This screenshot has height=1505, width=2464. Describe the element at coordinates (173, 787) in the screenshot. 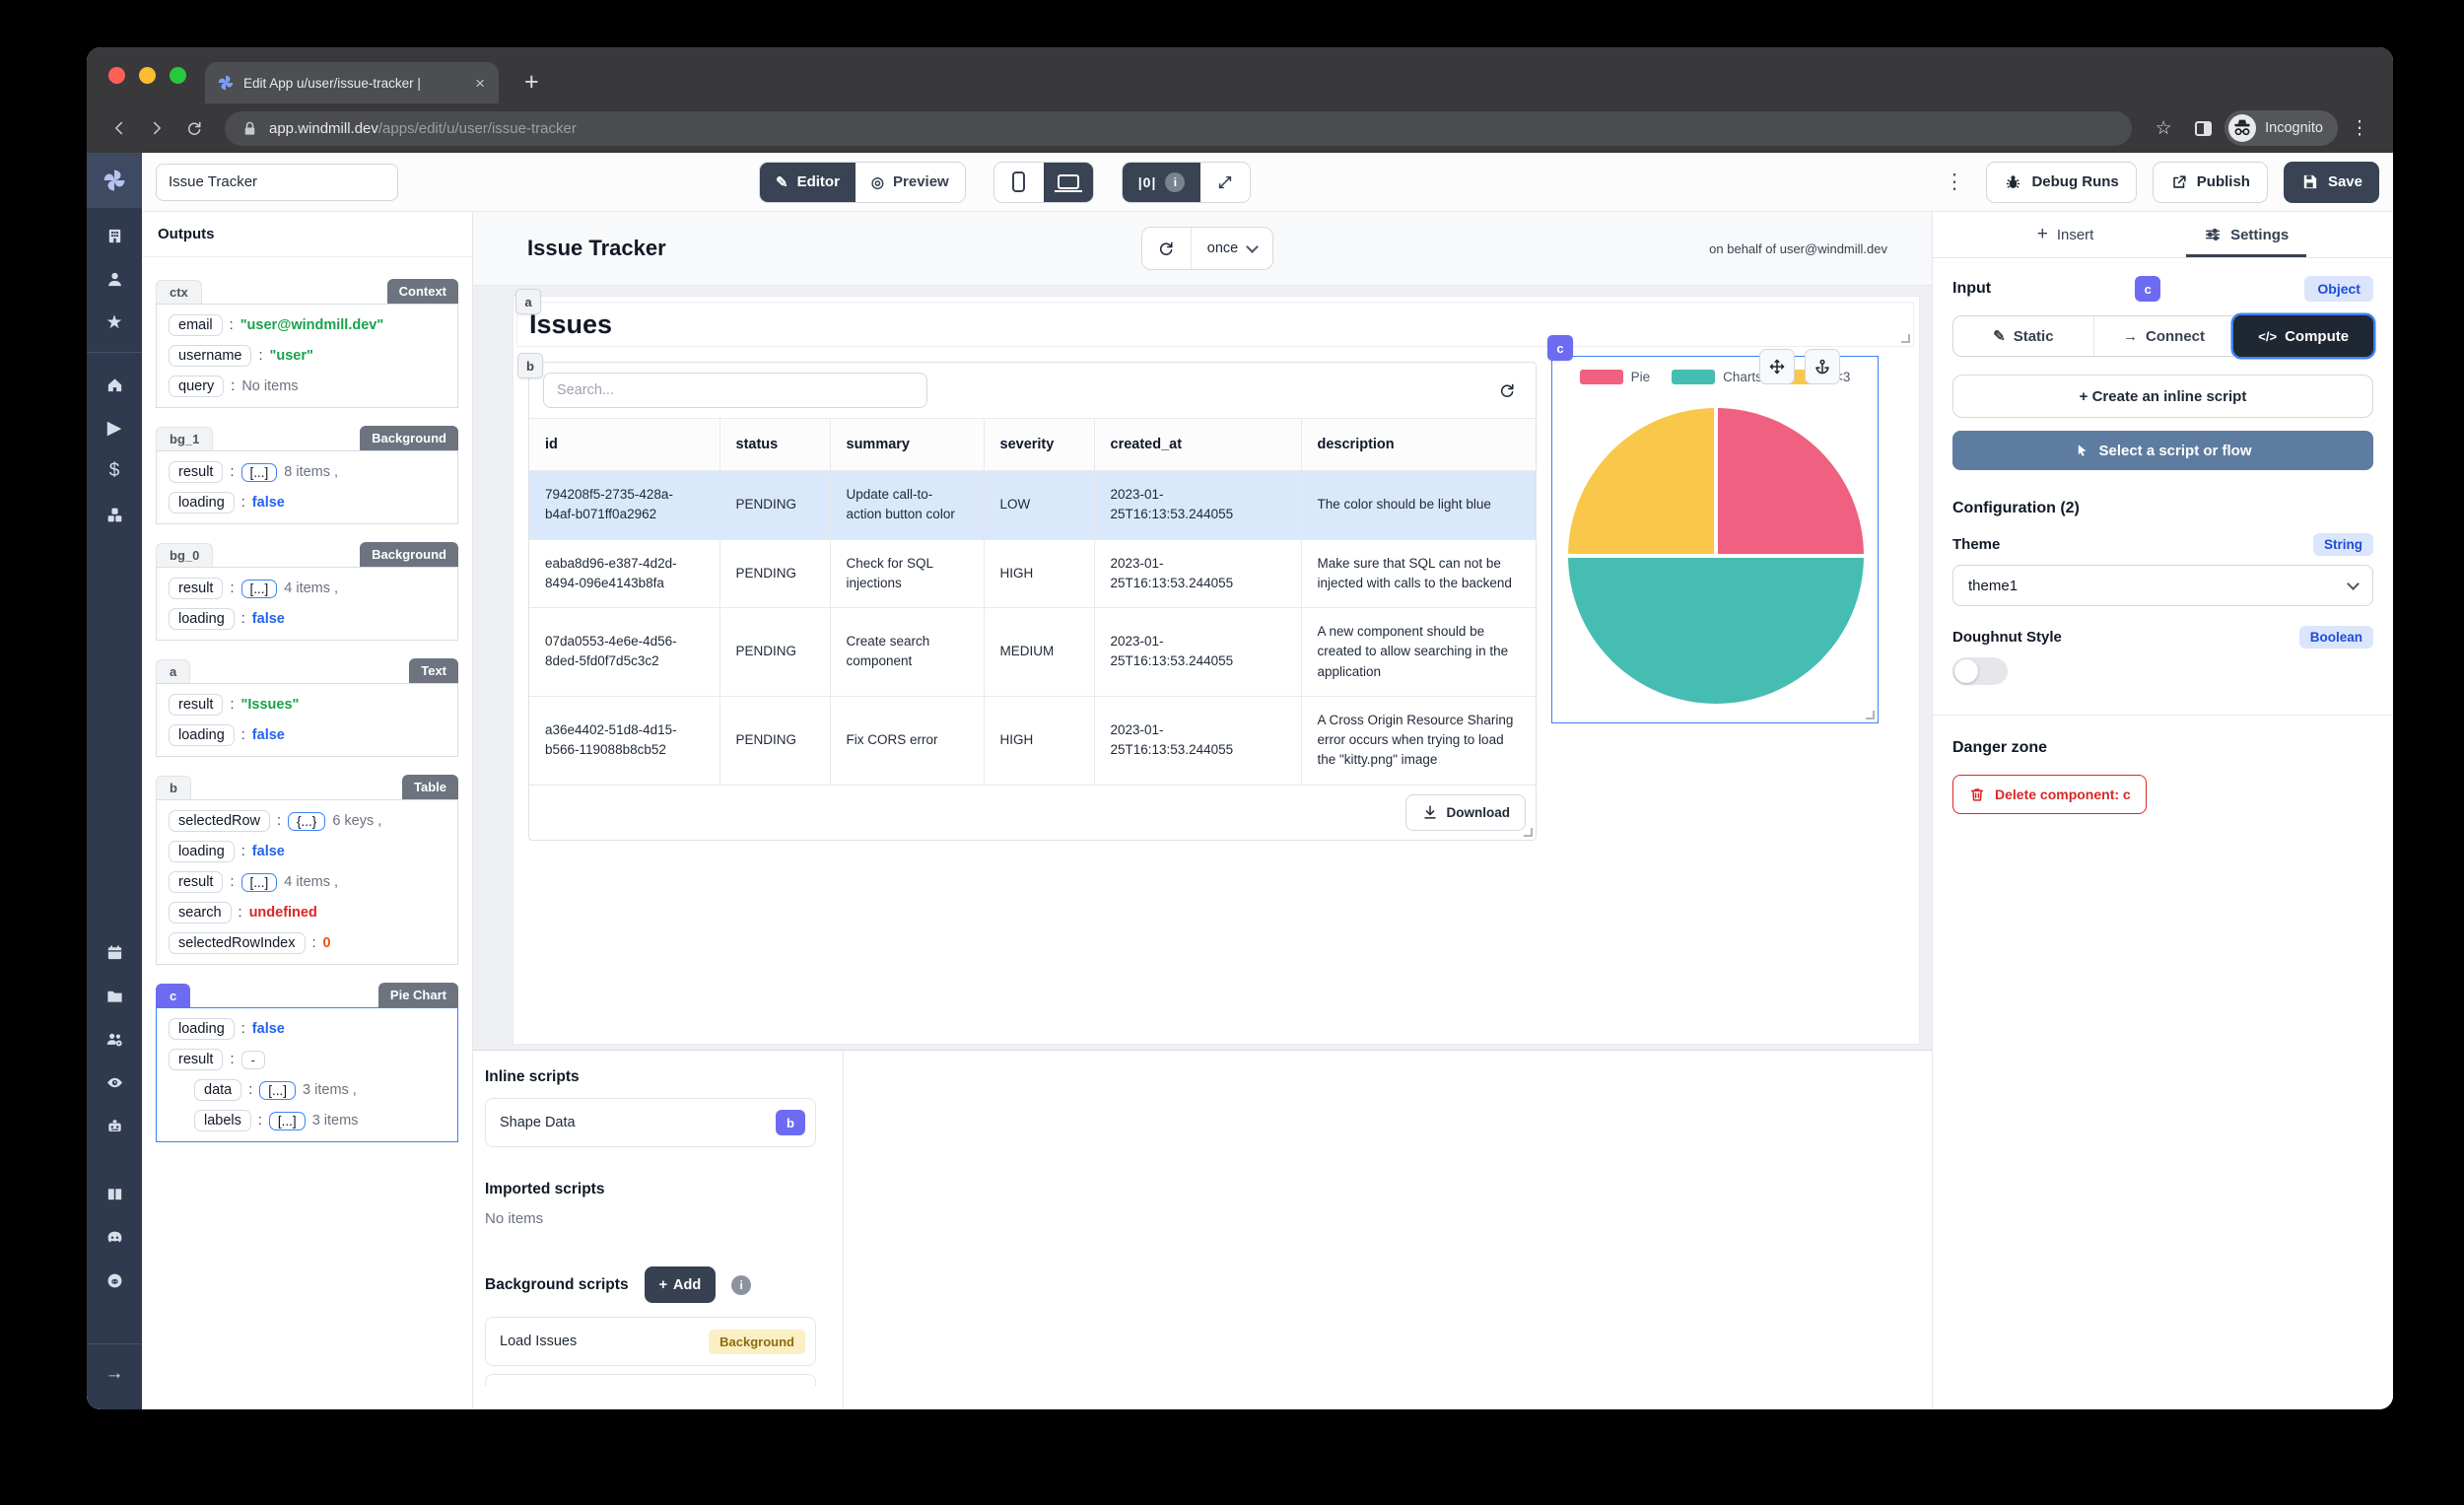

I see `output-id-chip: b` at that location.